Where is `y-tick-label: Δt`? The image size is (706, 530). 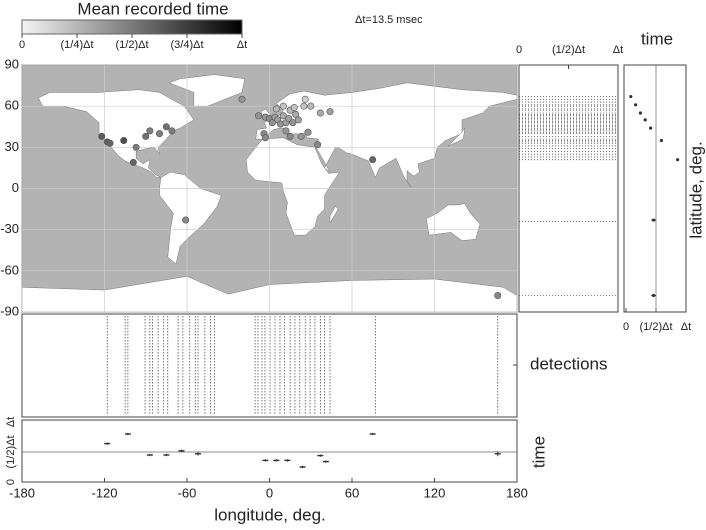 y-tick-label: Δt is located at coordinates (11, 422).